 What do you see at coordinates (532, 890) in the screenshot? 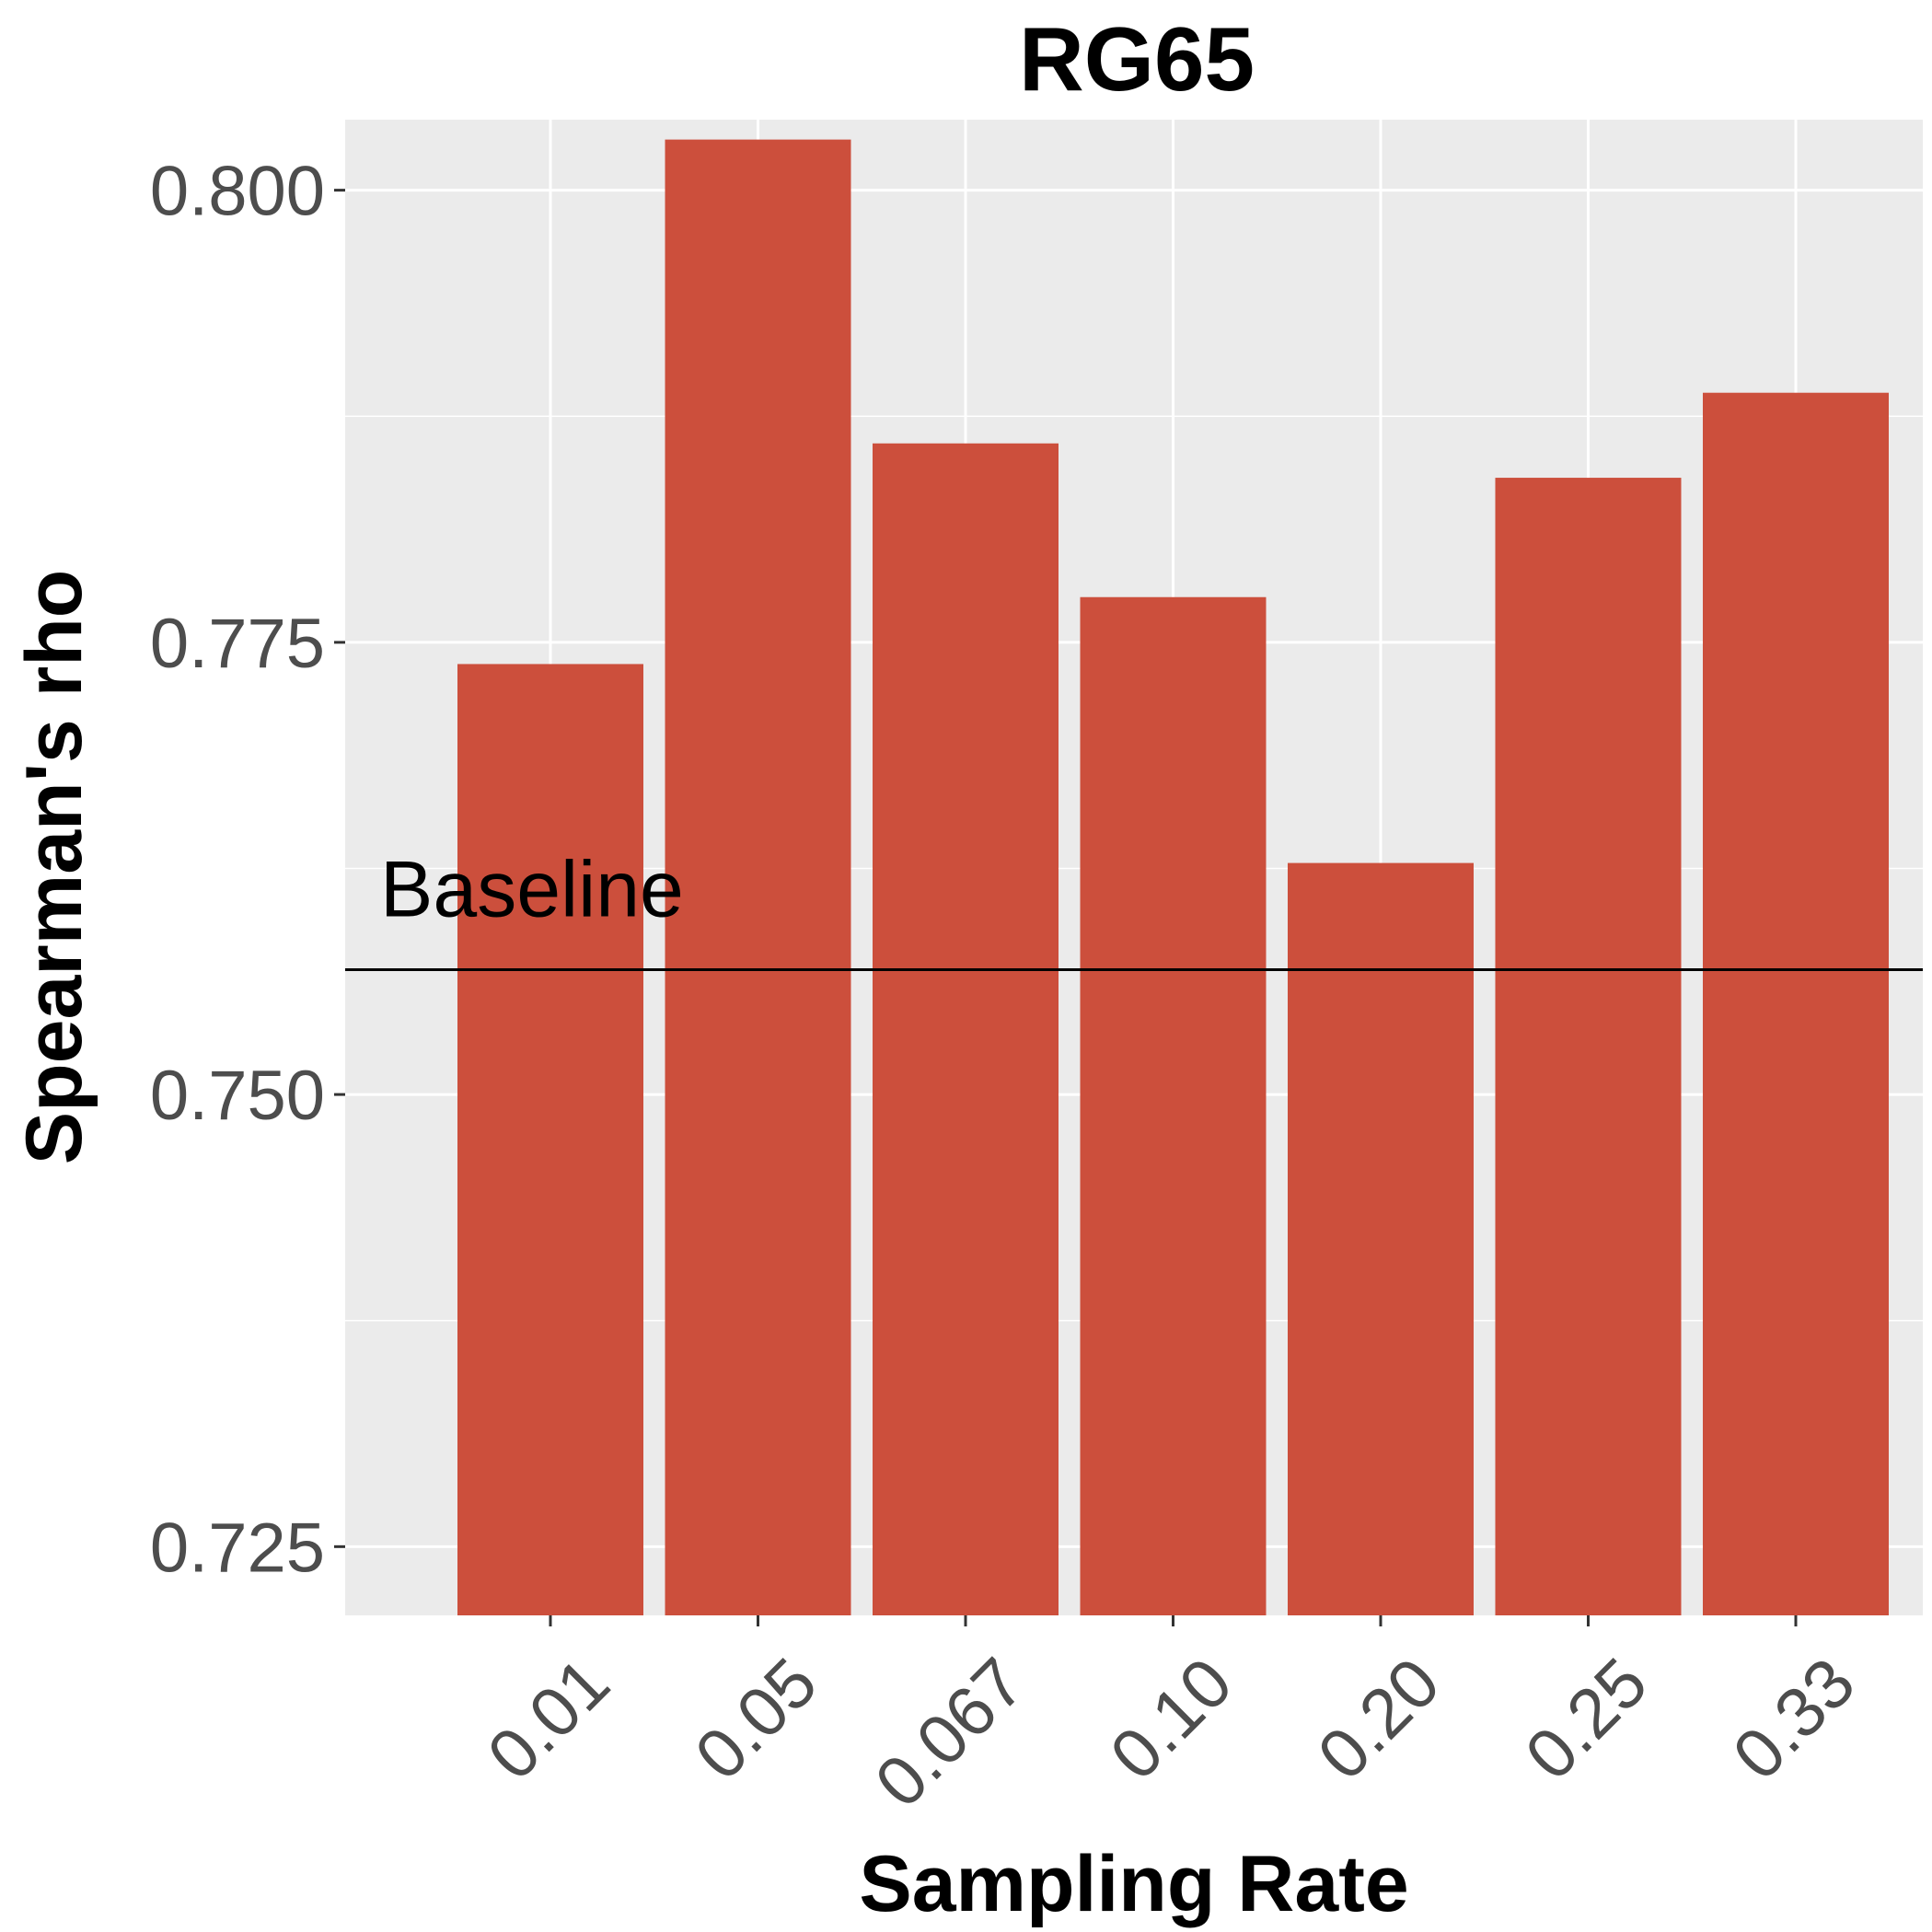
I see `baseline-label: Baseline` at bounding box center [532, 890].